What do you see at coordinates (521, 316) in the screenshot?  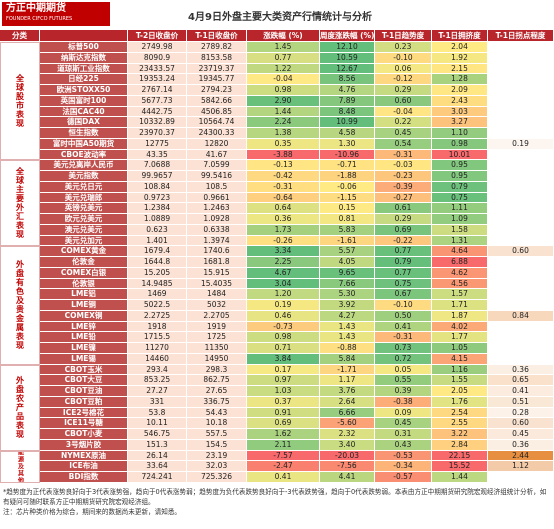 I see `value-cell: 0.84` at bounding box center [521, 316].